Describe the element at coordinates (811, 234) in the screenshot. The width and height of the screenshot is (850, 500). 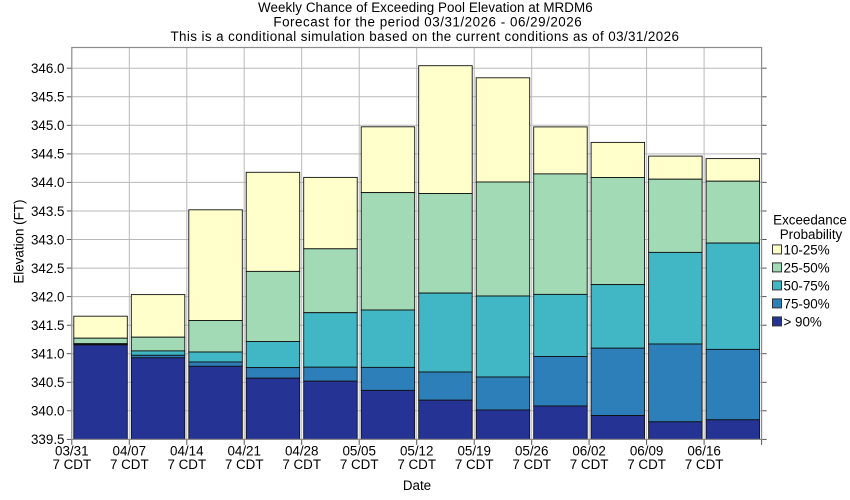
I see `svg-text: Probability` at that location.